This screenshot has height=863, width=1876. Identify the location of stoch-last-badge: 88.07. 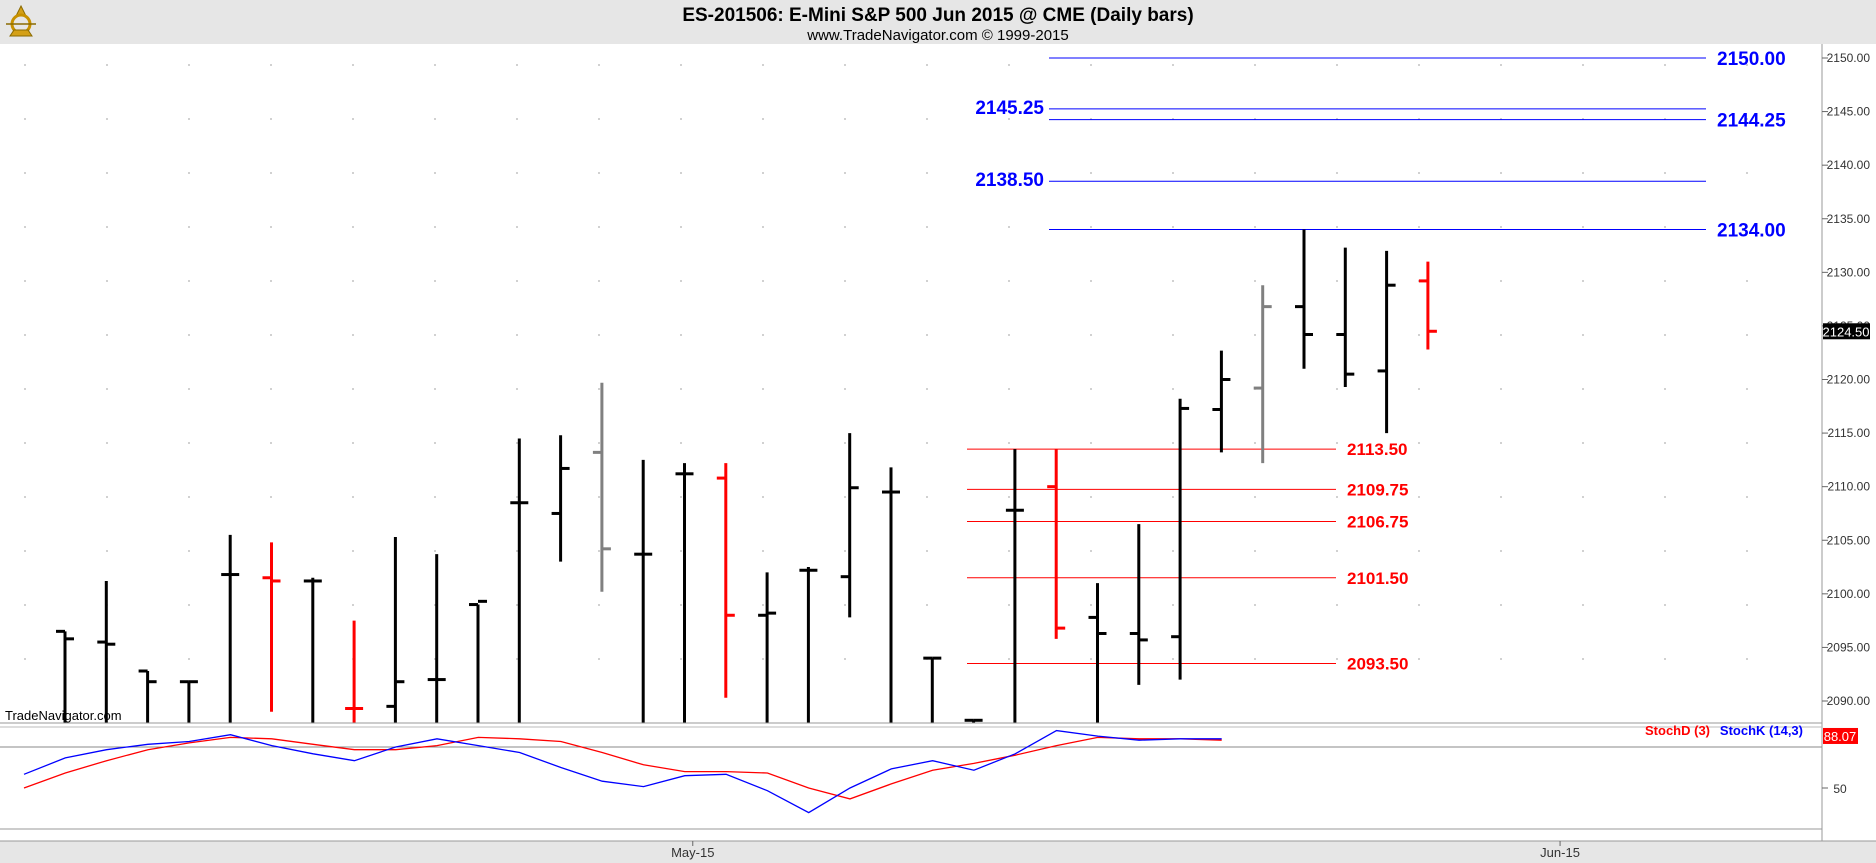
(1840, 735).